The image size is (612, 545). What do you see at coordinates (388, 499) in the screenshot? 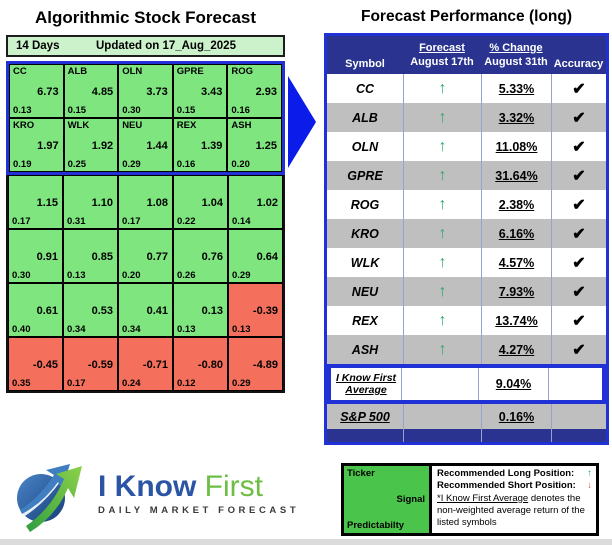
I see `legend-cell-key: Ticker Signal Predictabilty` at bounding box center [388, 499].